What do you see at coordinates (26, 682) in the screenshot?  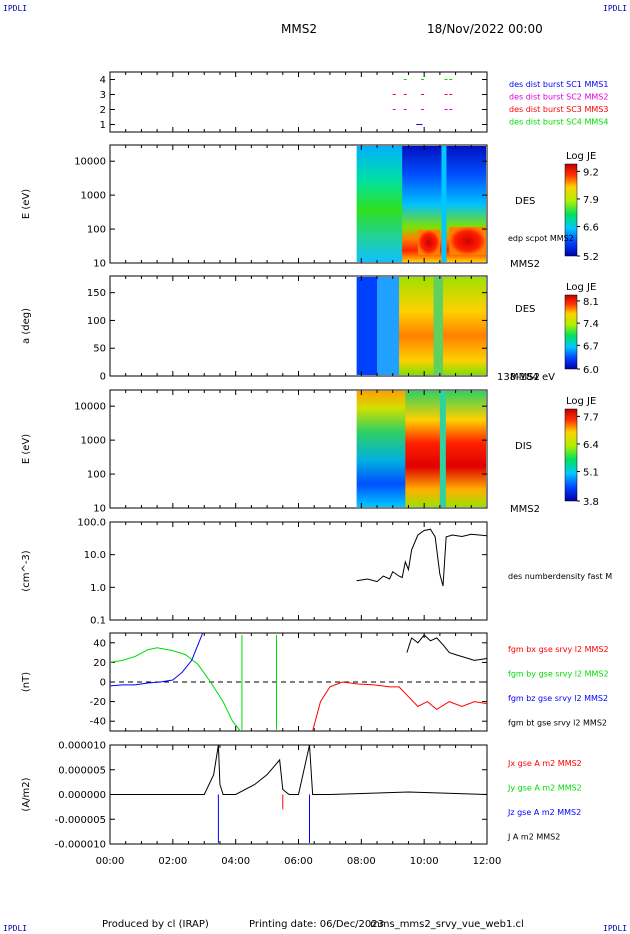 I see `y-axis-label: (nT)` at bounding box center [26, 682].